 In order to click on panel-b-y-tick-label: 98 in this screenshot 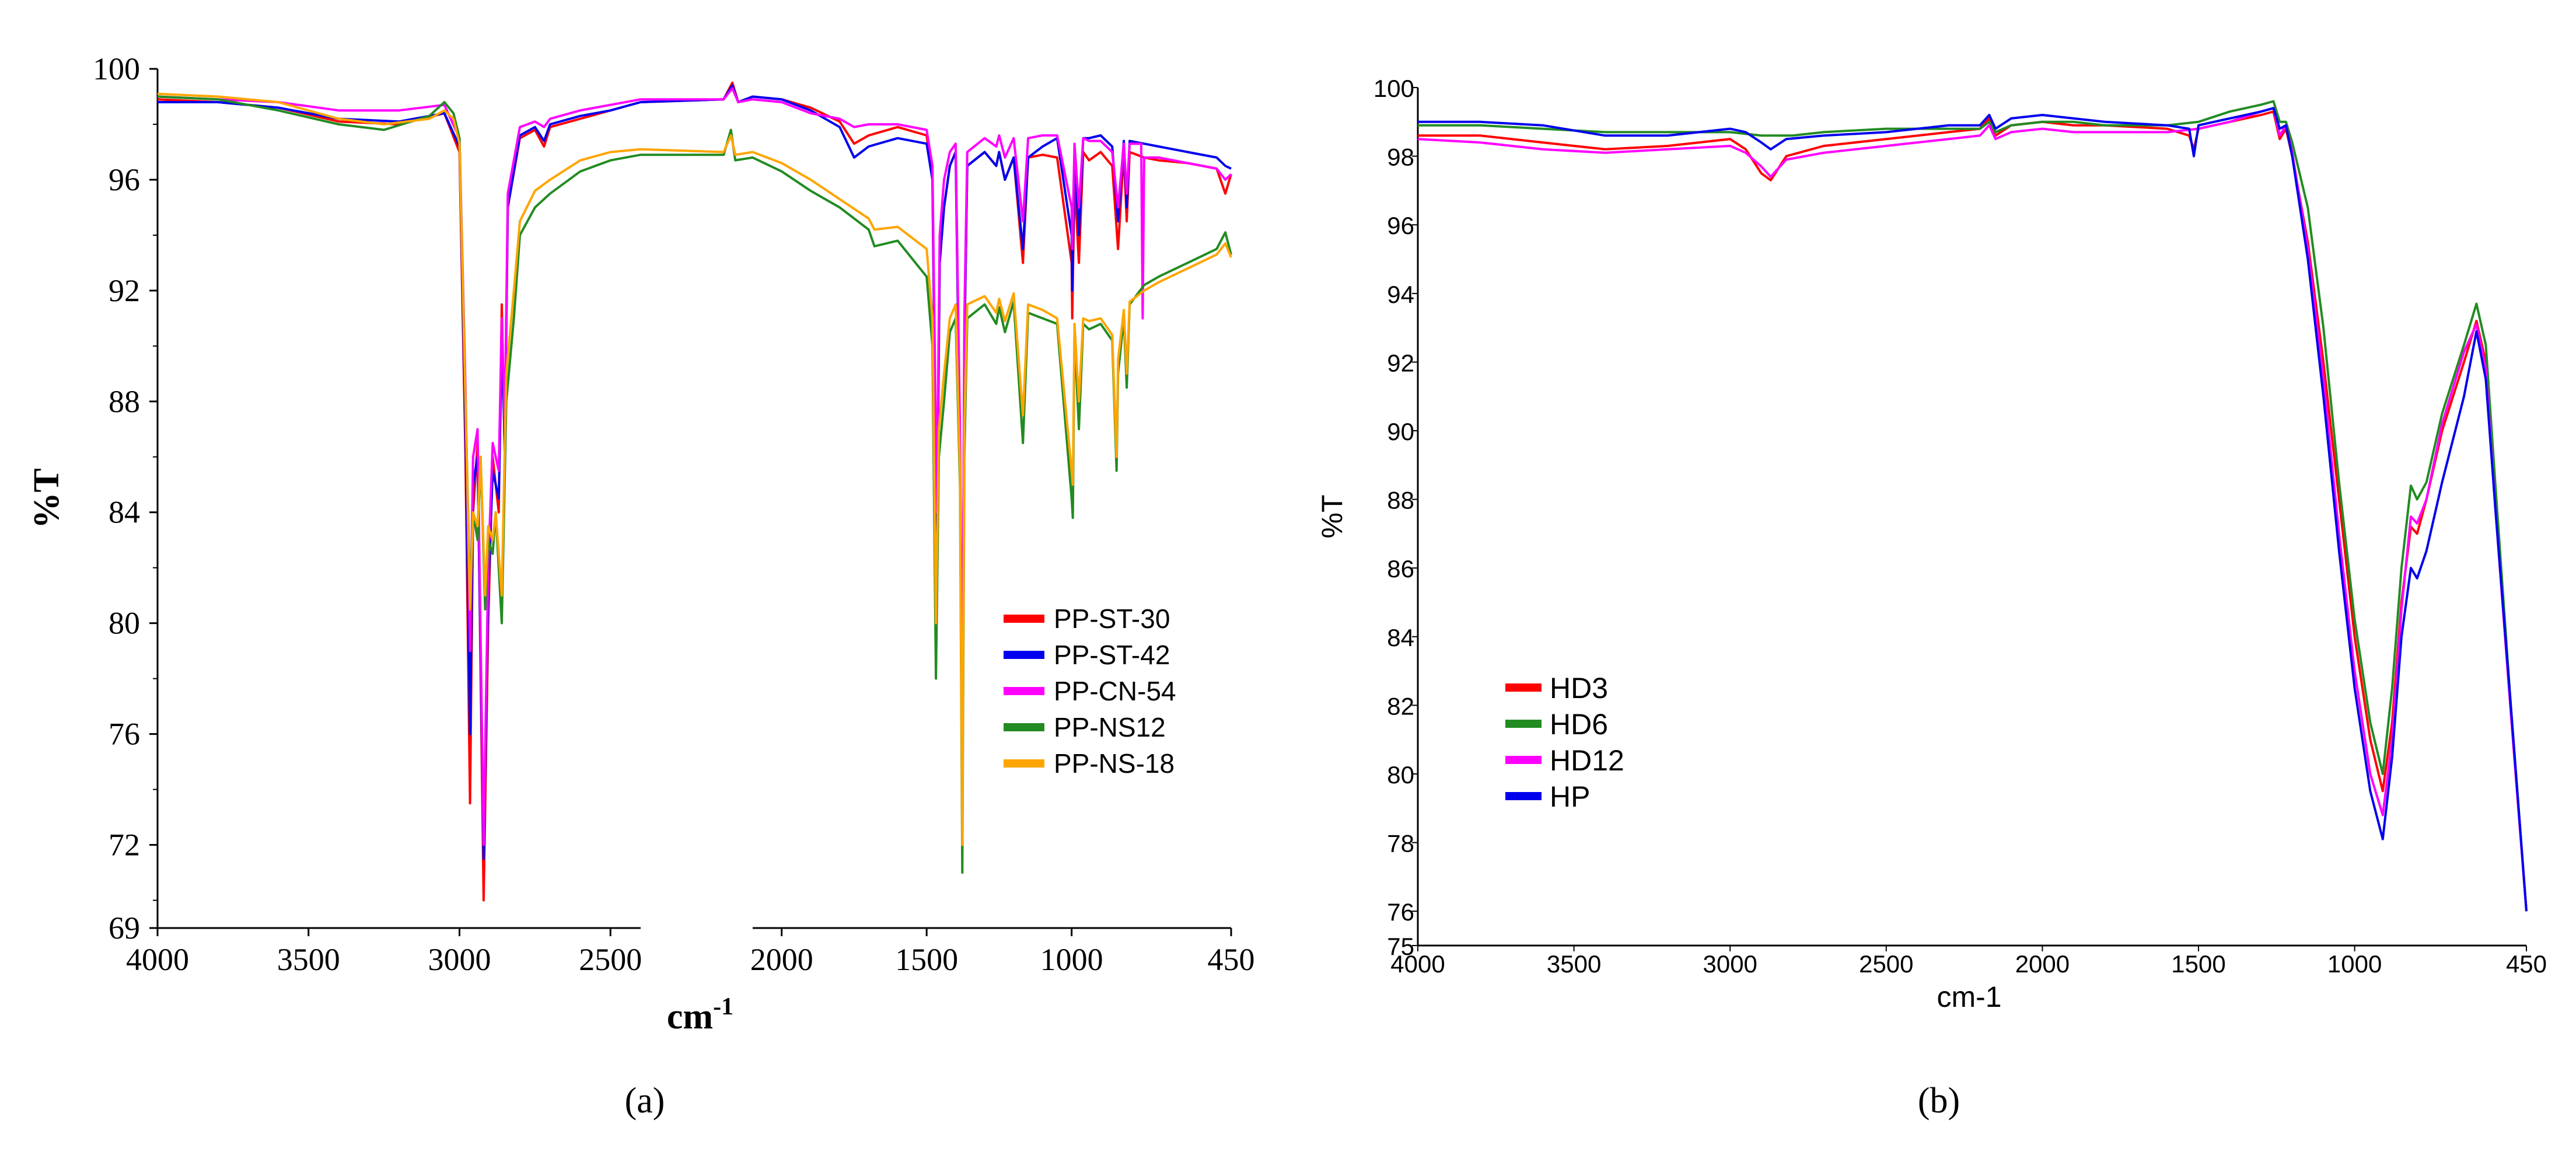, I will do `click(1400, 157)`.